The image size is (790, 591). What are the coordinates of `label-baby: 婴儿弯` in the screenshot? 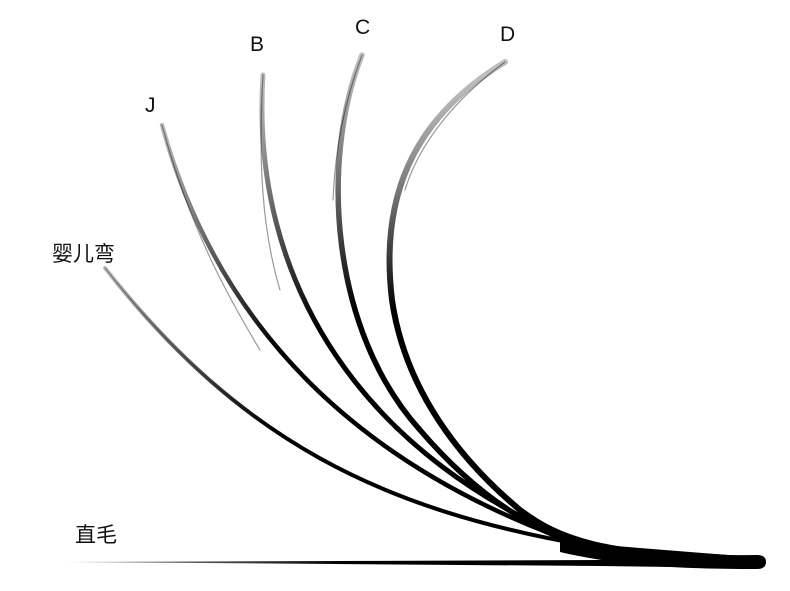 It's located at (83, 254).